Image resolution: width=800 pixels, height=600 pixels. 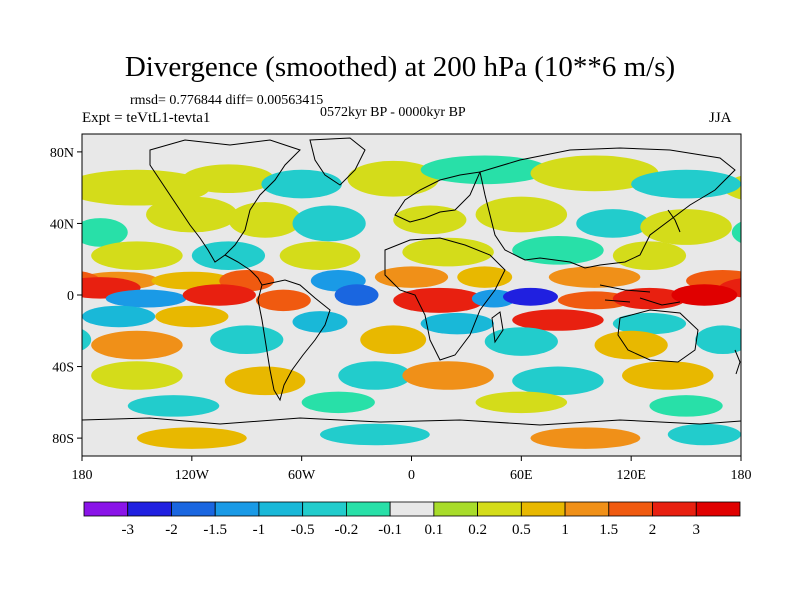 What do you see at coordinates (302, 475) in the screenshot?
I see `lon-tick-label: 60W` at bounding box center [302, 475].